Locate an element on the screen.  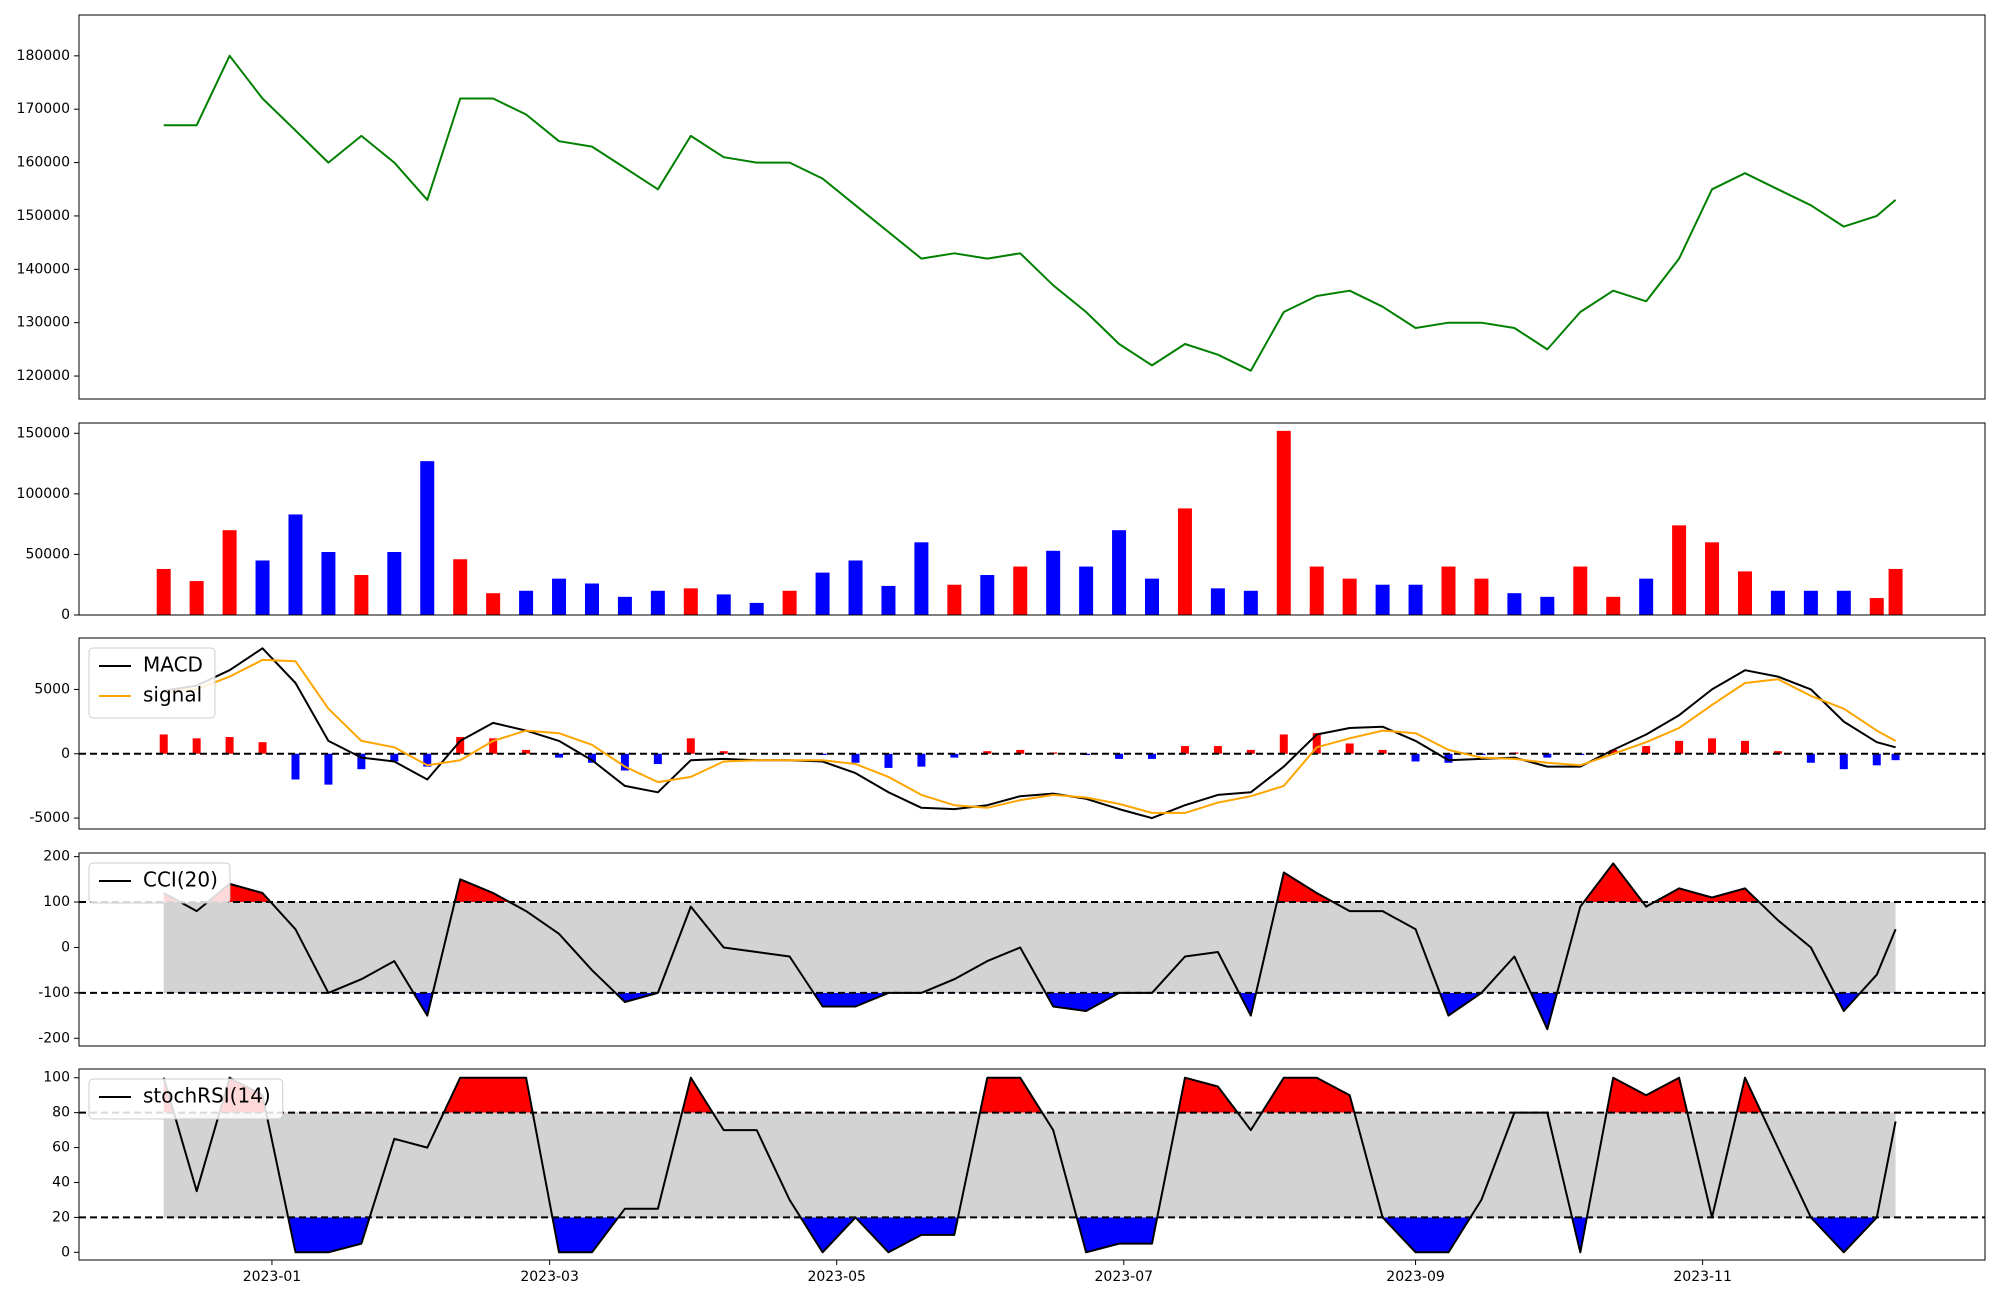
legend: stochRSI(14) is located at coordinates (186, 1099).